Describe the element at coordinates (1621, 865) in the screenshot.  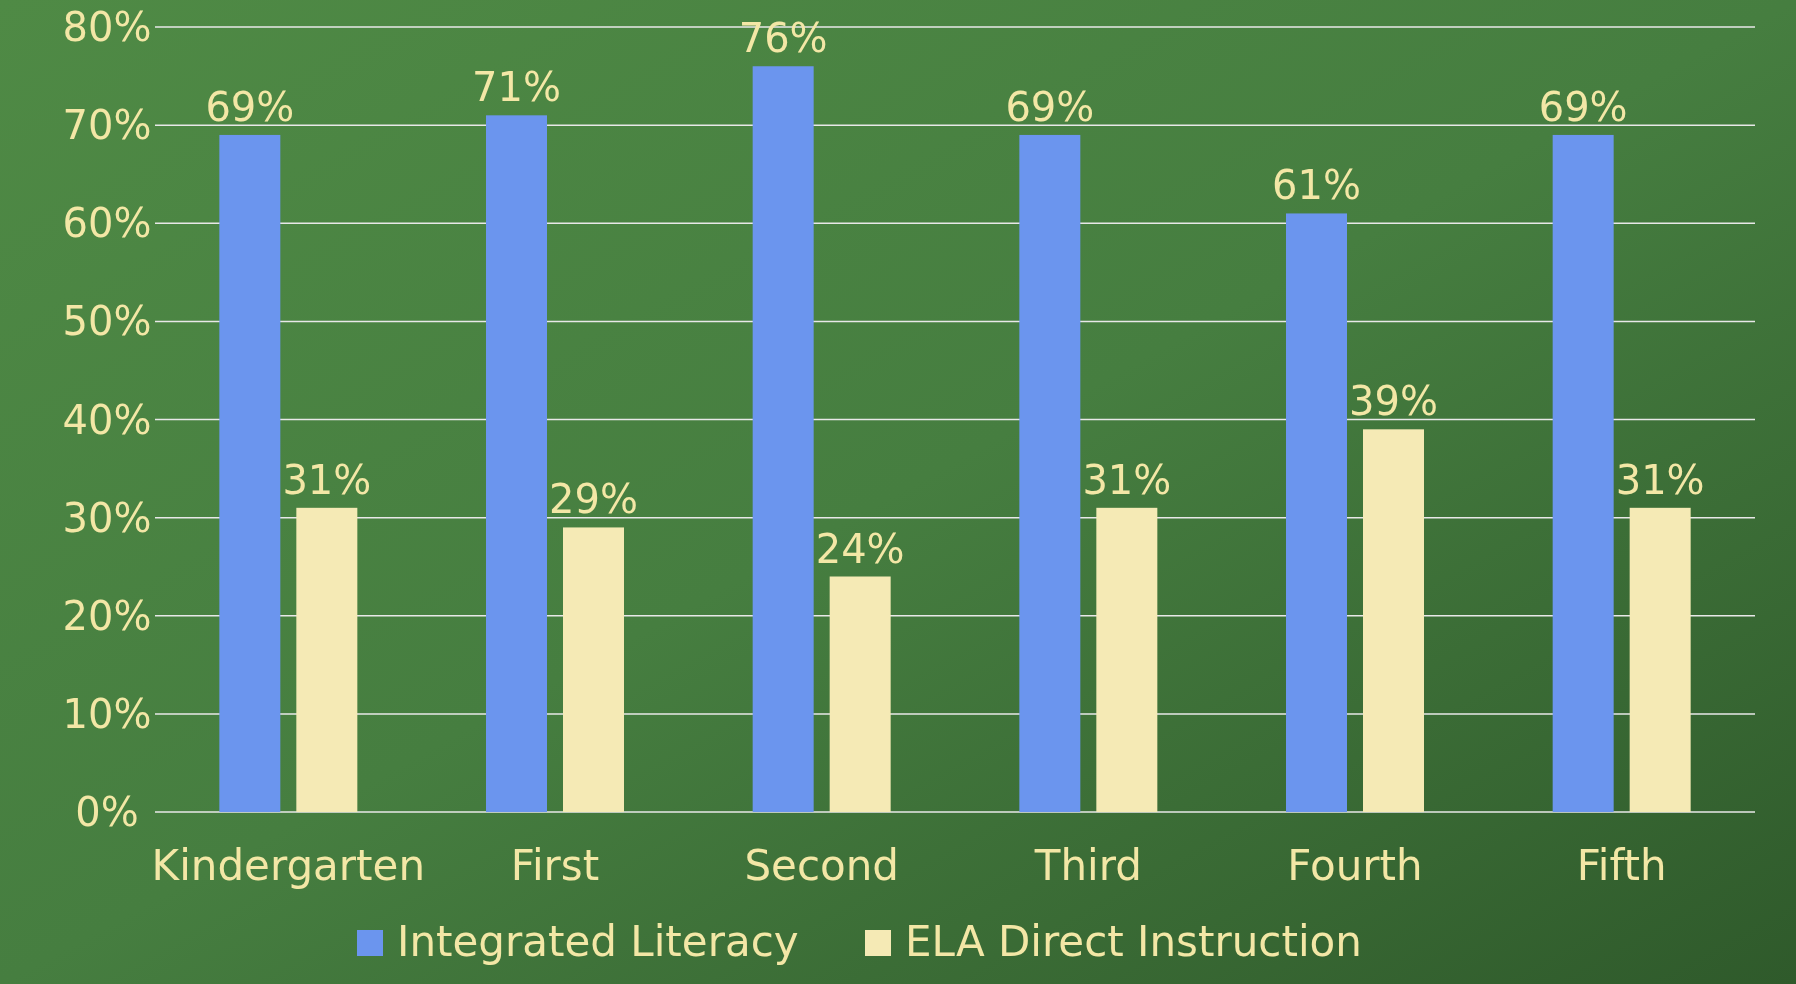
I see `x-tick-label: Fifth` at that location.